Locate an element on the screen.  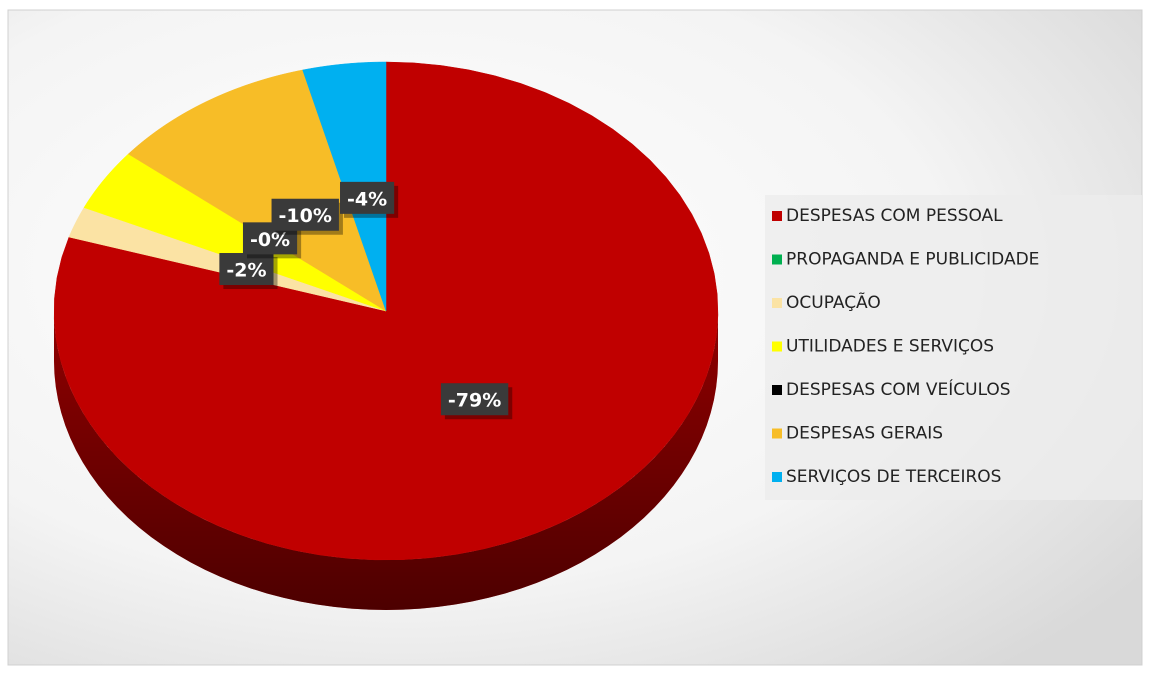
data-label-text: -4% is located at coordinates (367, 199).